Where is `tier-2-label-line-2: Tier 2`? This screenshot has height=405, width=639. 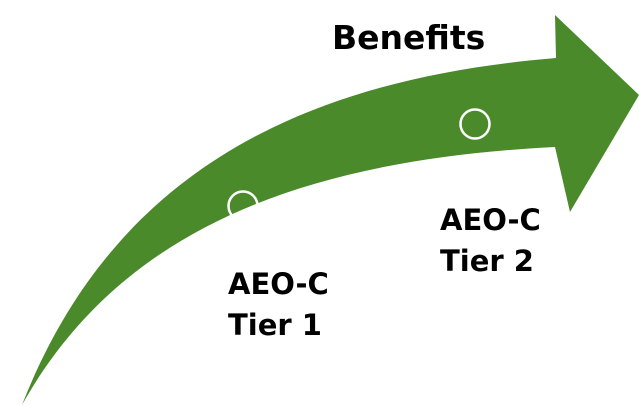
tier-2-label-line-2: Tier 2 is located at coordinates (487, 261).